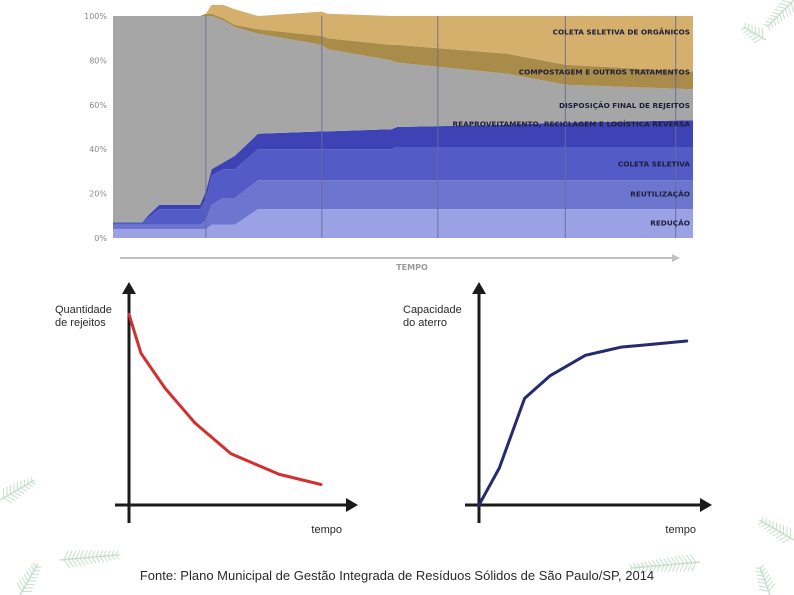 This screenshot has height=595, width=794. Describe the element at coordinates (98, 60) in the screenshot. I see `y-tick-label: 80%` at that location.